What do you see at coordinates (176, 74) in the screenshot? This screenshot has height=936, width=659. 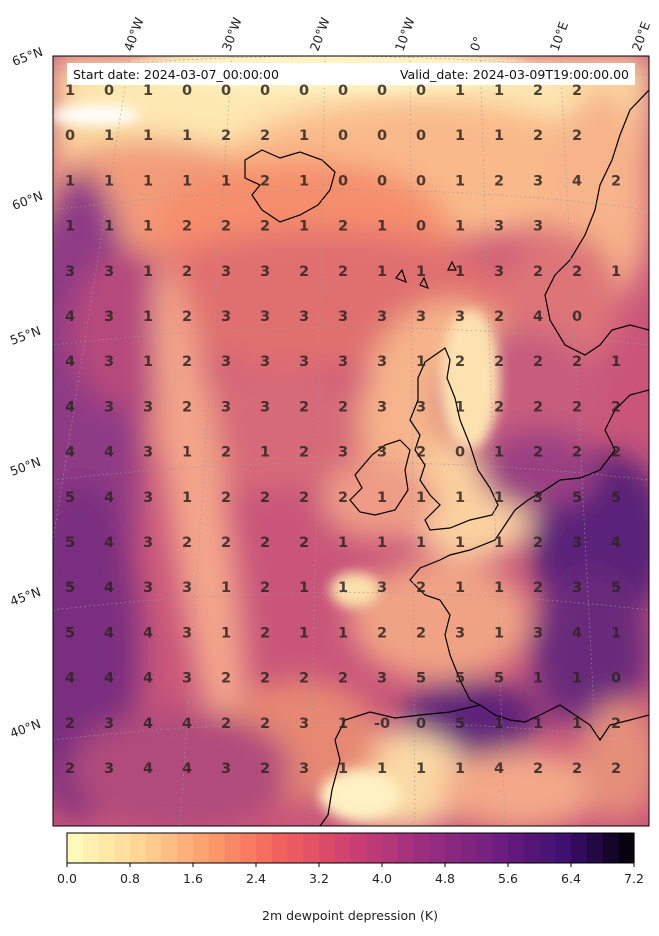 I see `start-date-label: Start date: 2024-03-07_00:00:00` at bounding box center [176, 74].